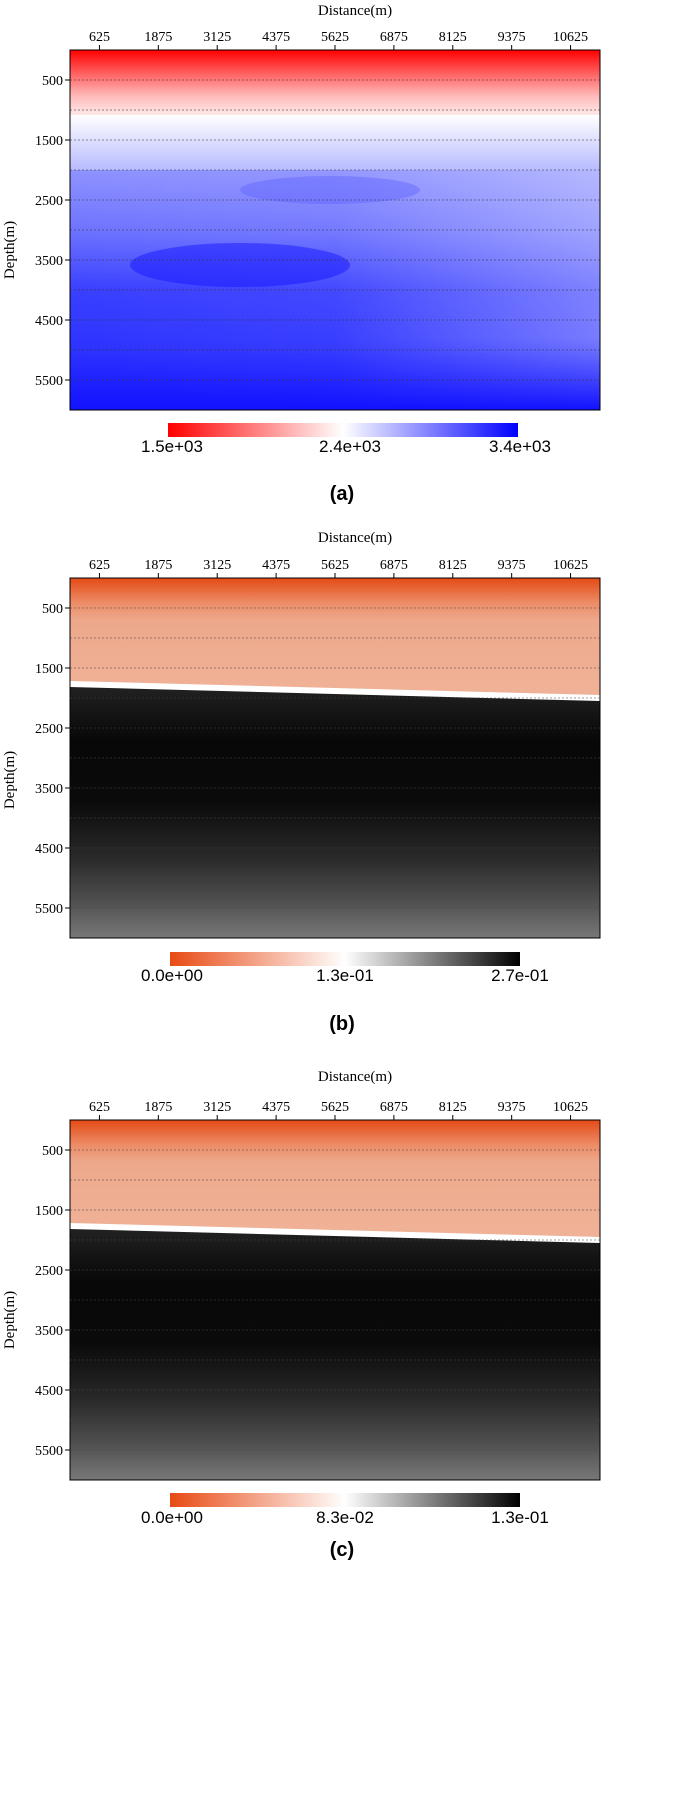  Describe the element at coordinates (520, 446) in the screenshot. I see `colorbar-label-a-max: 3.4e+03` at that location.